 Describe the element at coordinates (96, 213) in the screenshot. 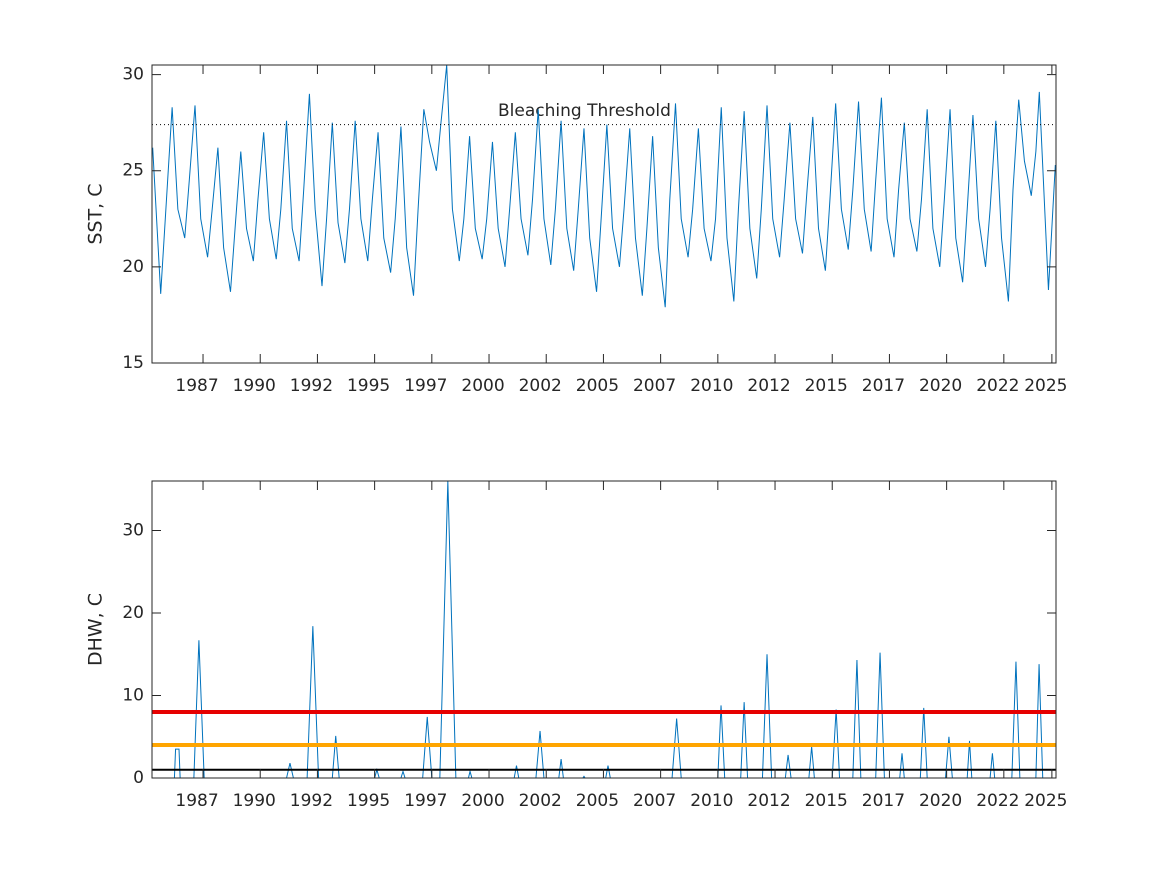

I see `y-axis-label: SST, C` at that location.